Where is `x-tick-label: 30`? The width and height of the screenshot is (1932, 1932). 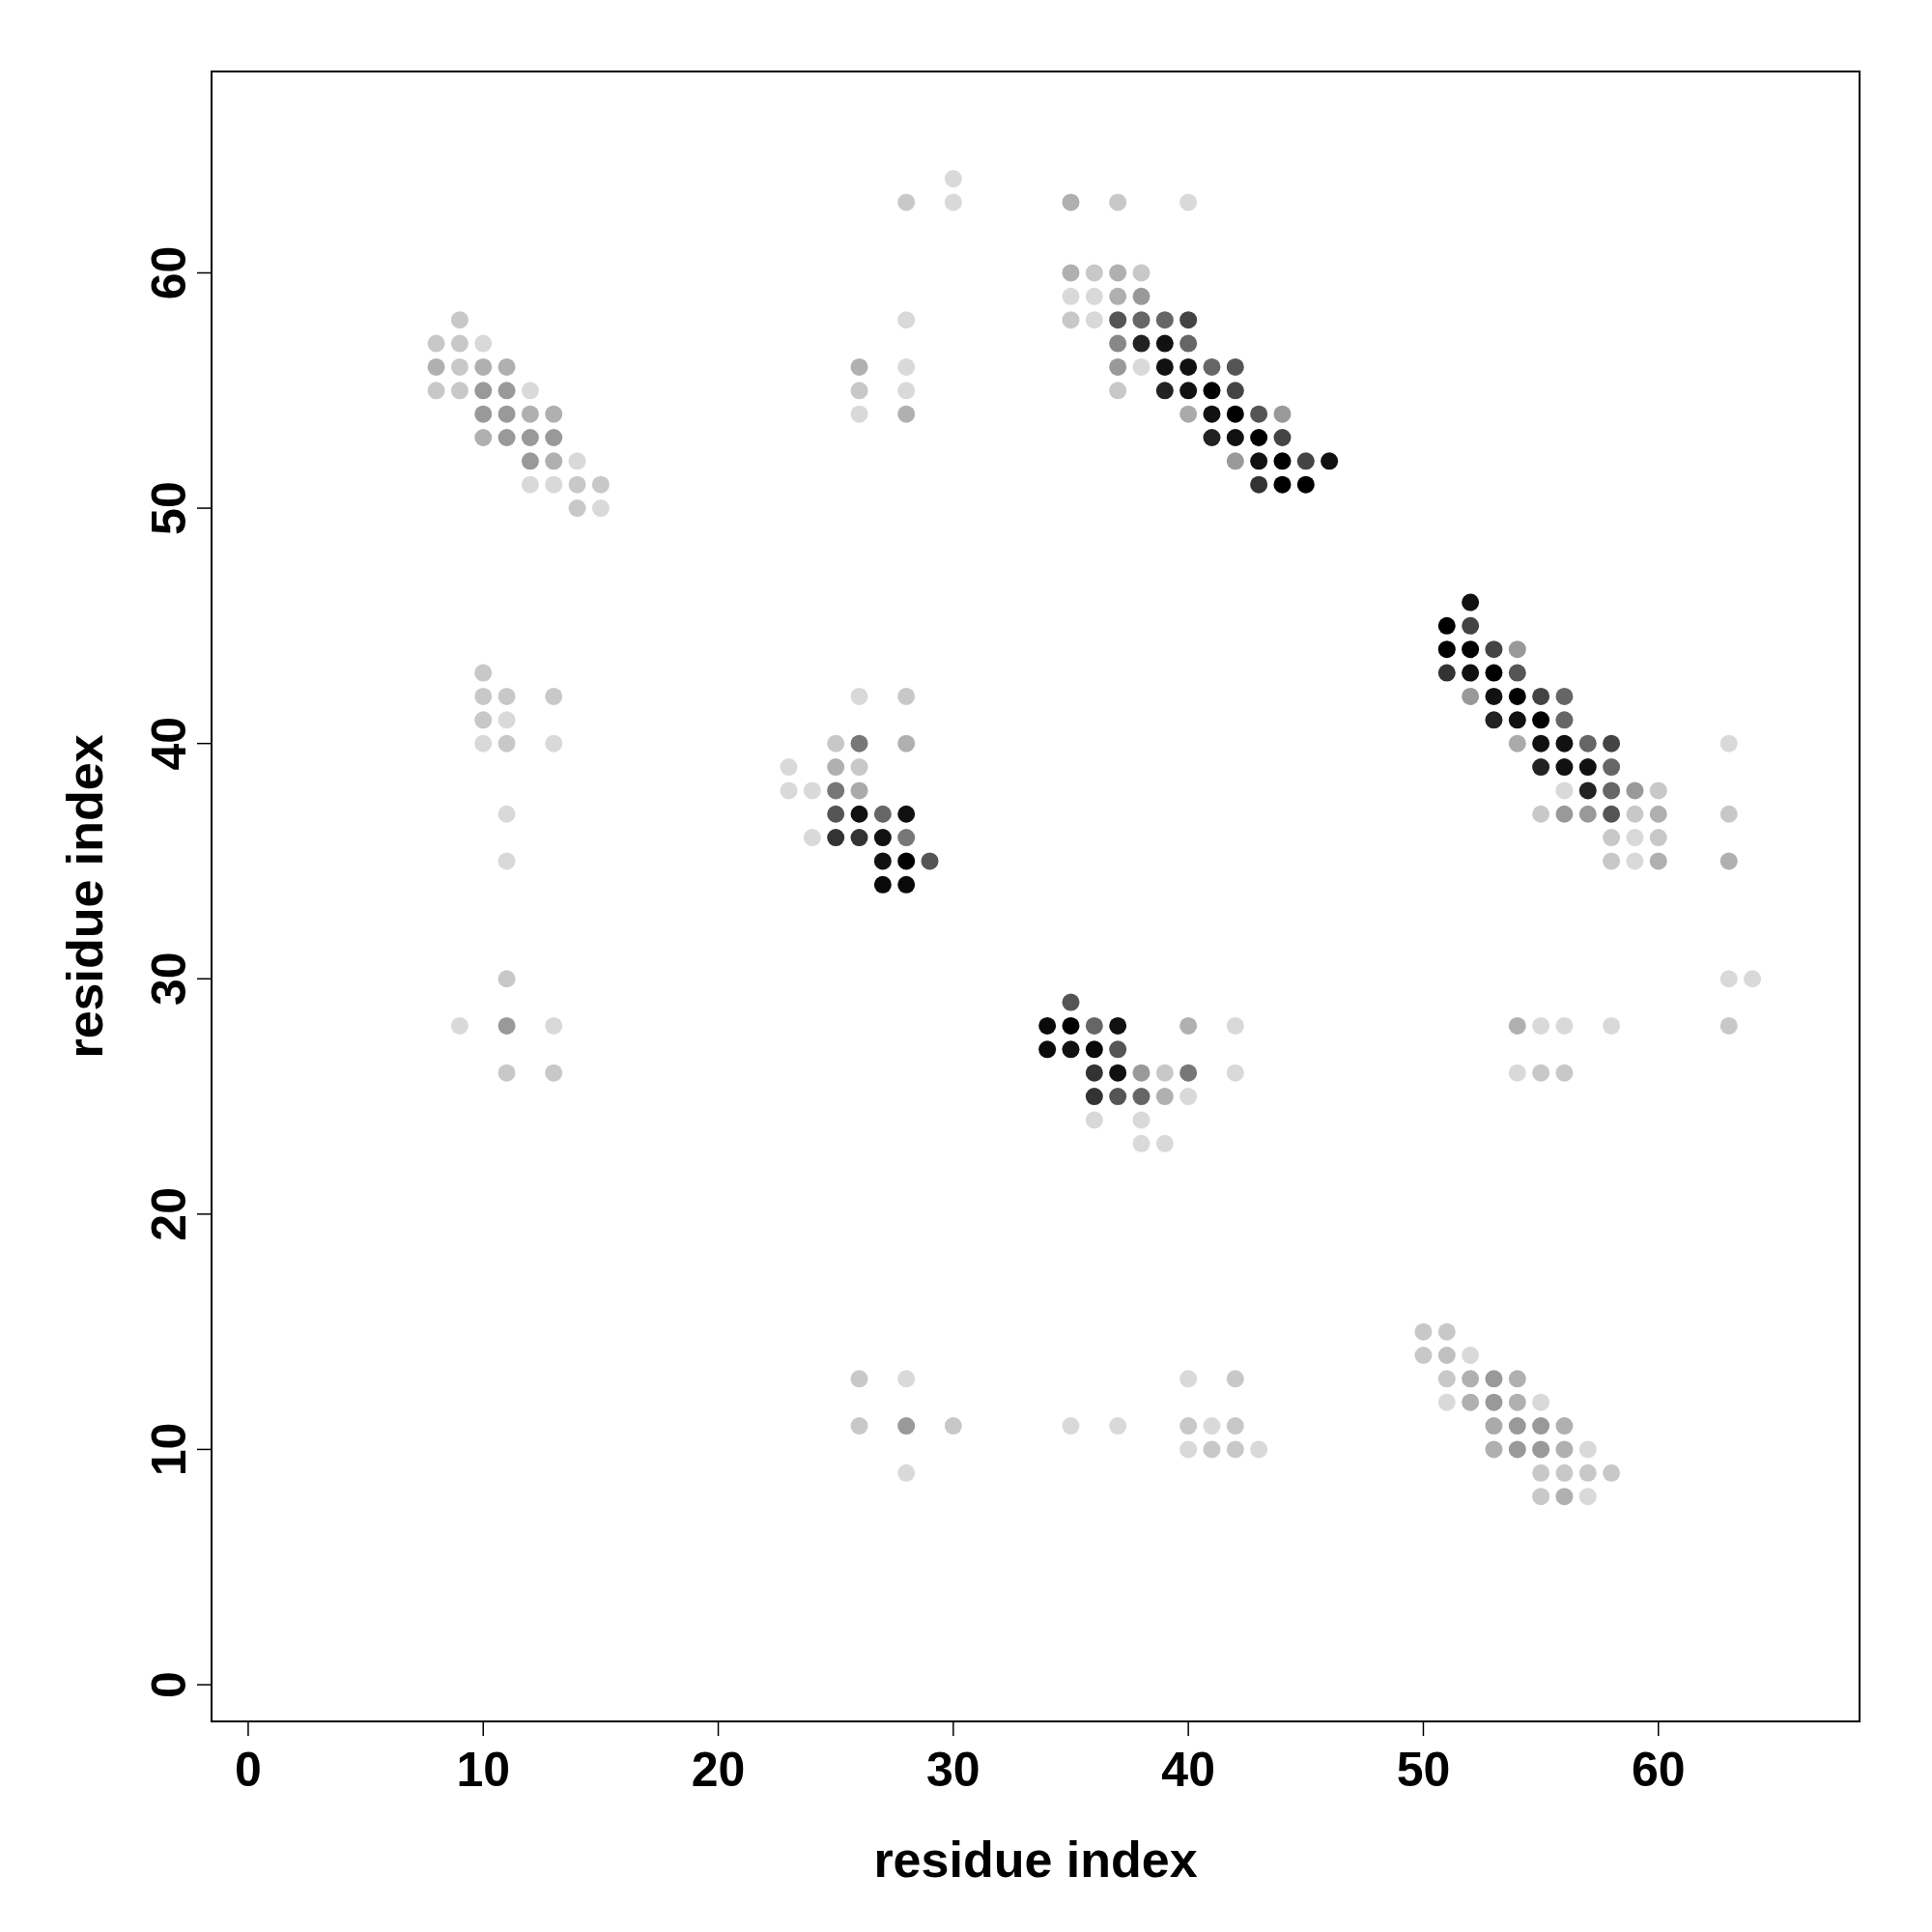
x-tick-label: 30 is located at coordinates (953, 1770).